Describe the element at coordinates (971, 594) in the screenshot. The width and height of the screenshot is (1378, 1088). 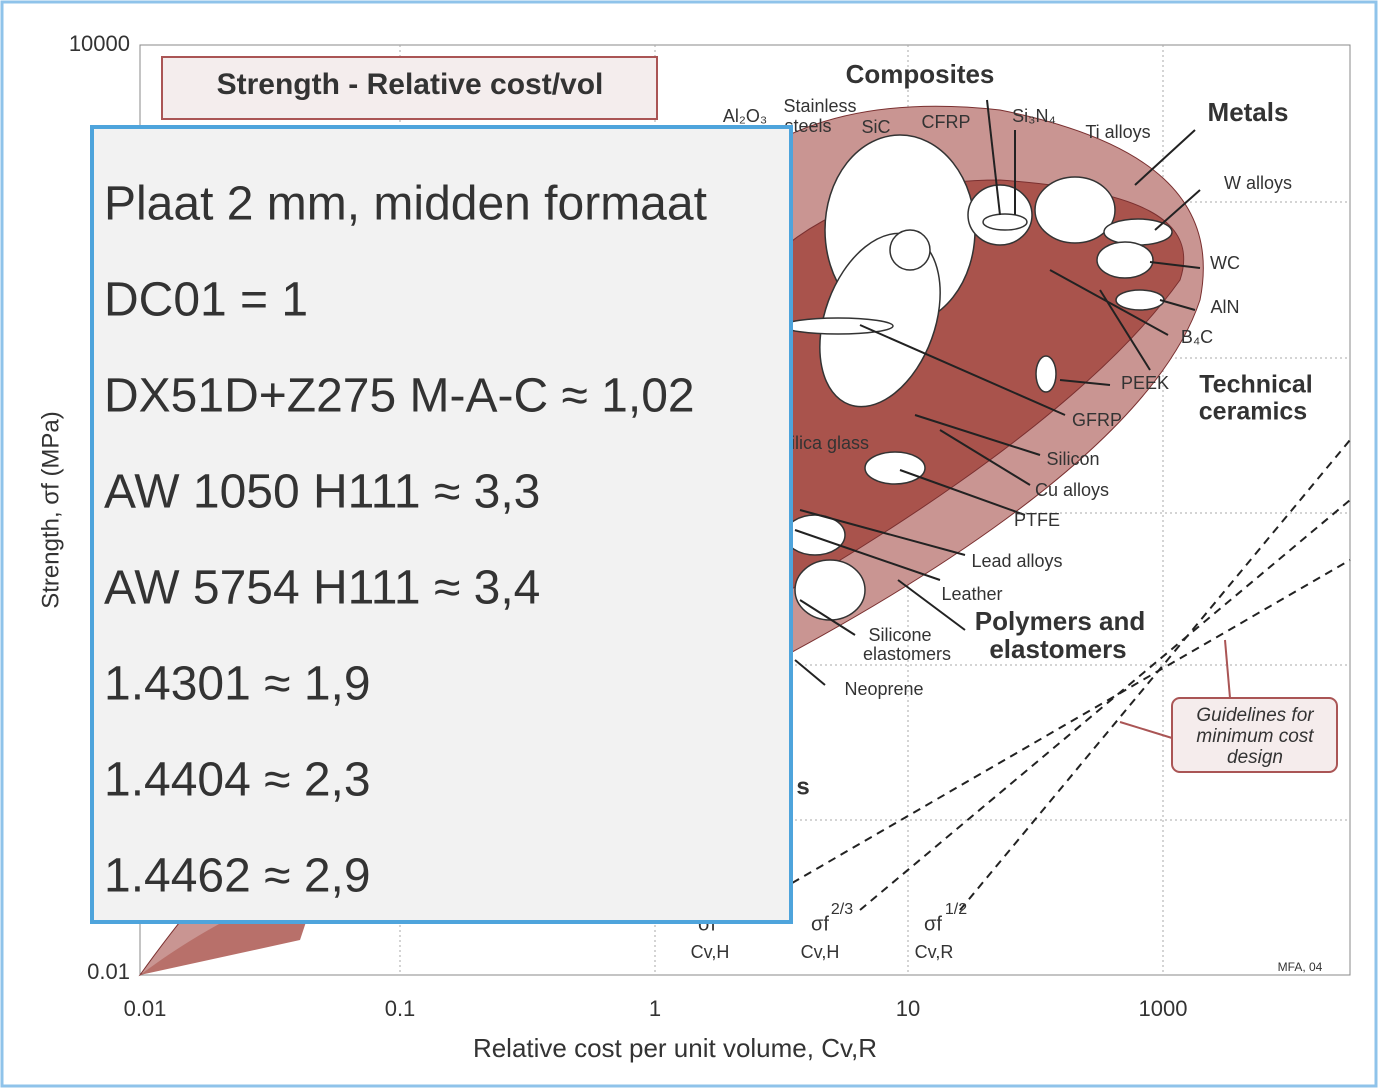
I see `material-label: Leather` at that location.